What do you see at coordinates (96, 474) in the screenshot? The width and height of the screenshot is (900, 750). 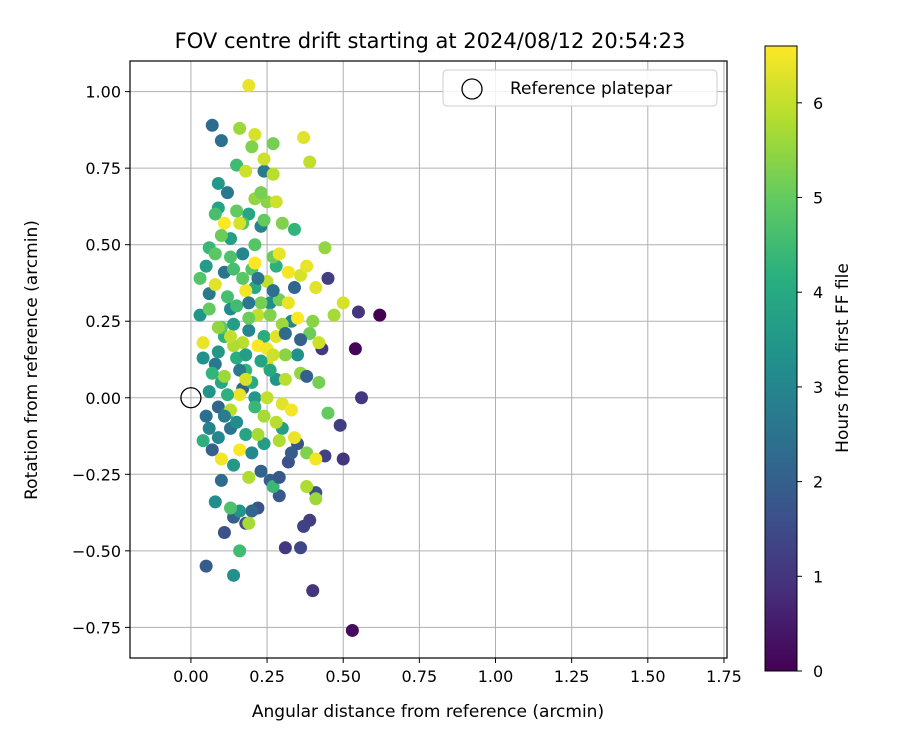 I see `y-tick-label: −0.25` at bounding box center [96, 474].